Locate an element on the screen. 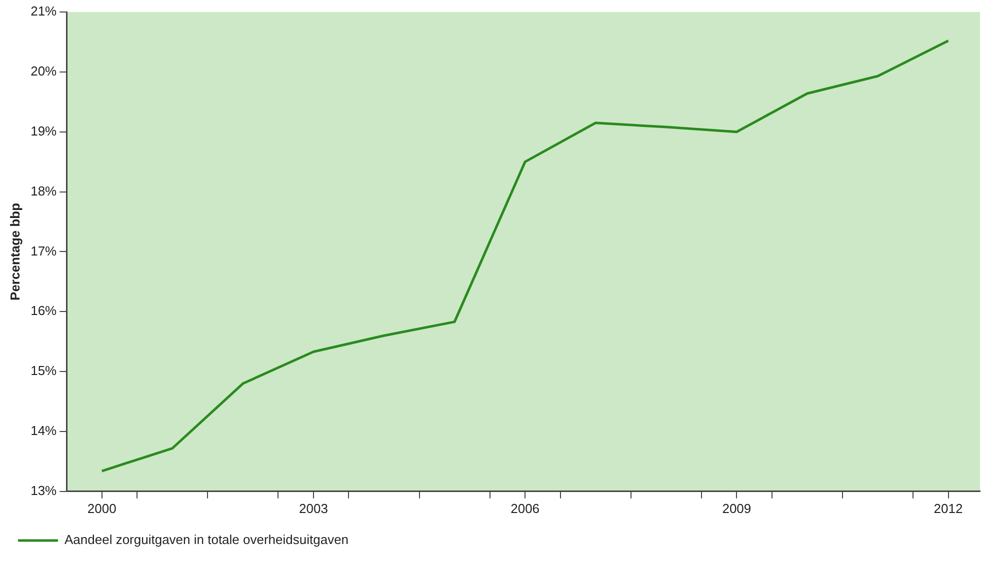 This screenshot has width=986, height=561. y-tick-label: 19% is located at coordinates (44, 130).